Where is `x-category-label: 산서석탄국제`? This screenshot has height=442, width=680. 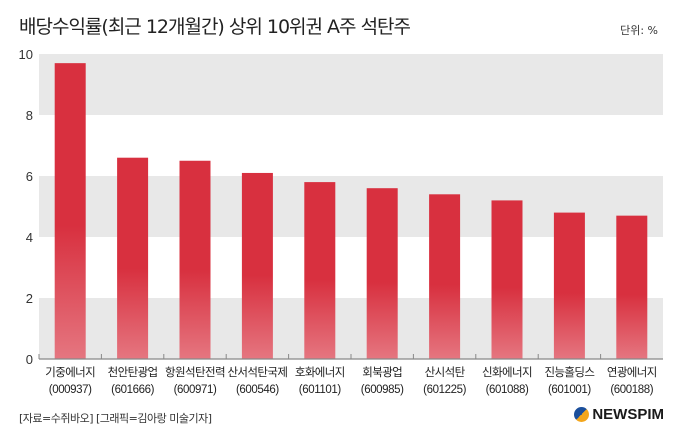
x-category-label: 산서석탄국제 is located at coordinates (257, 372).